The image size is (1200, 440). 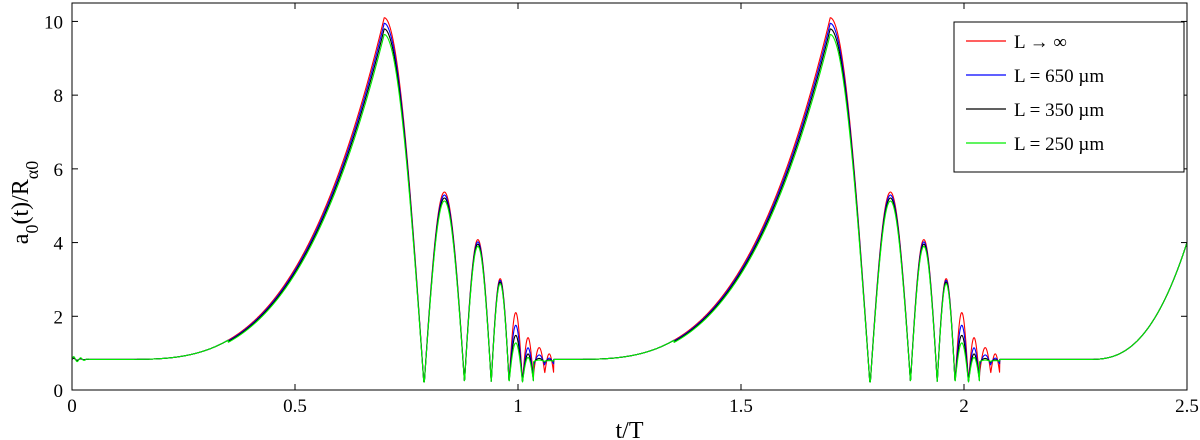 What do you see at coordinates (59, 317) in the screenshot?
I see `y-tick-label: 2` at bounding box center [59, 317].